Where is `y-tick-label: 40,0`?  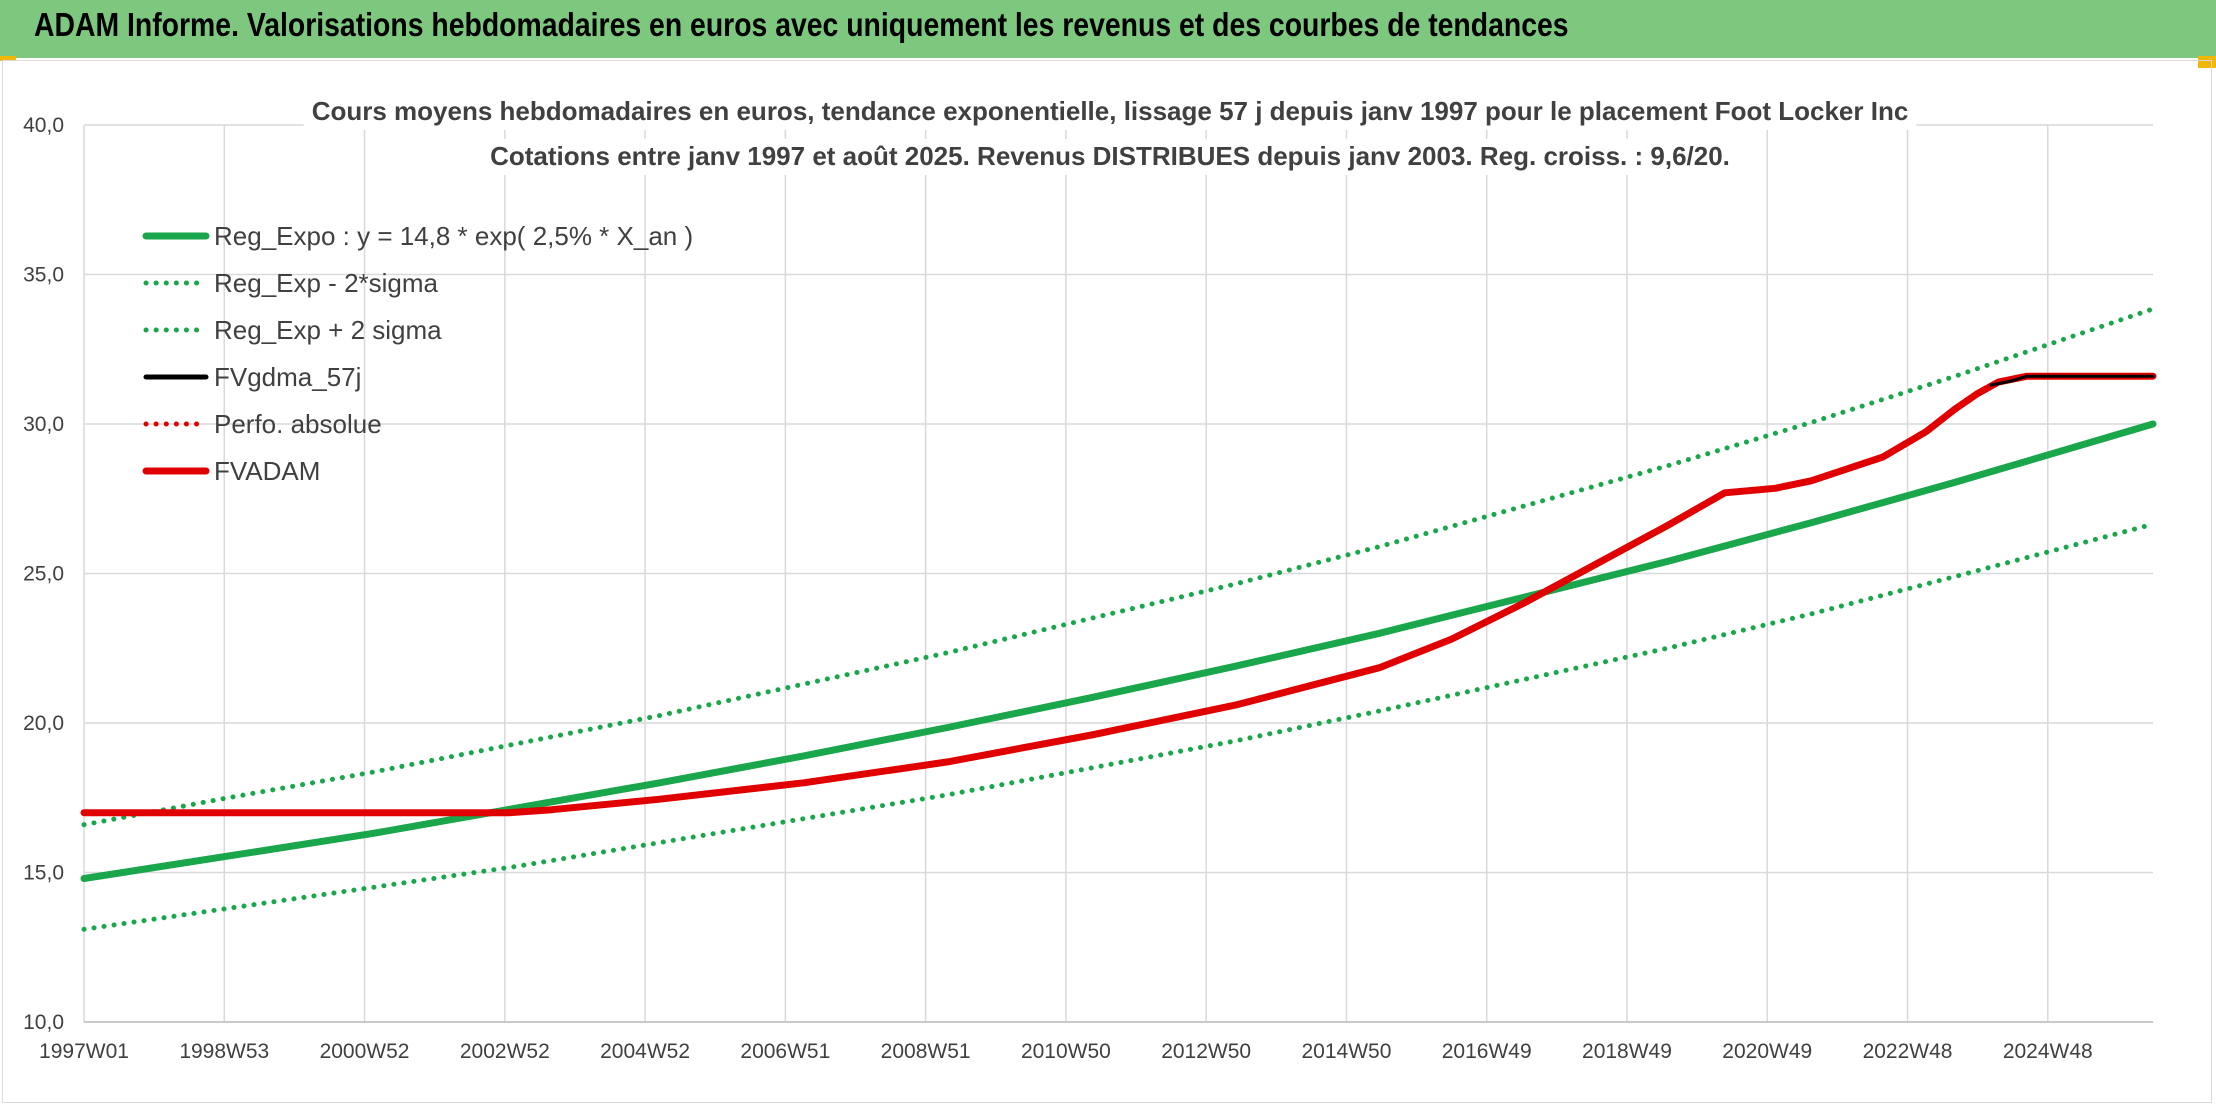 y-tick-label: 40,0 is located at coordinates (43, 125).